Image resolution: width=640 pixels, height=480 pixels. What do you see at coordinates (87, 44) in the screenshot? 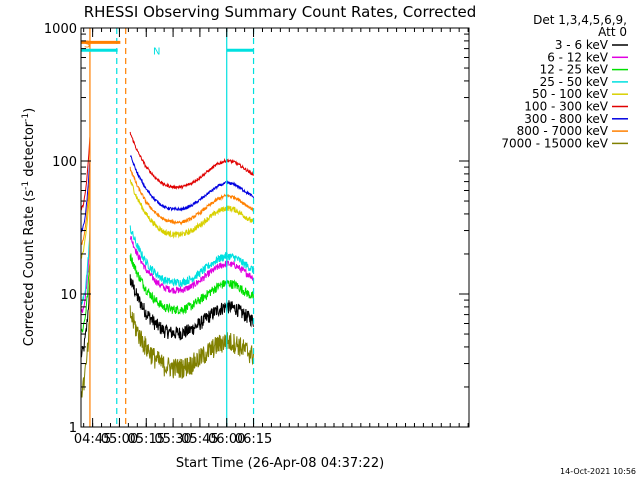
I see `flag-label-s: S` at bounding box center [87, 44].